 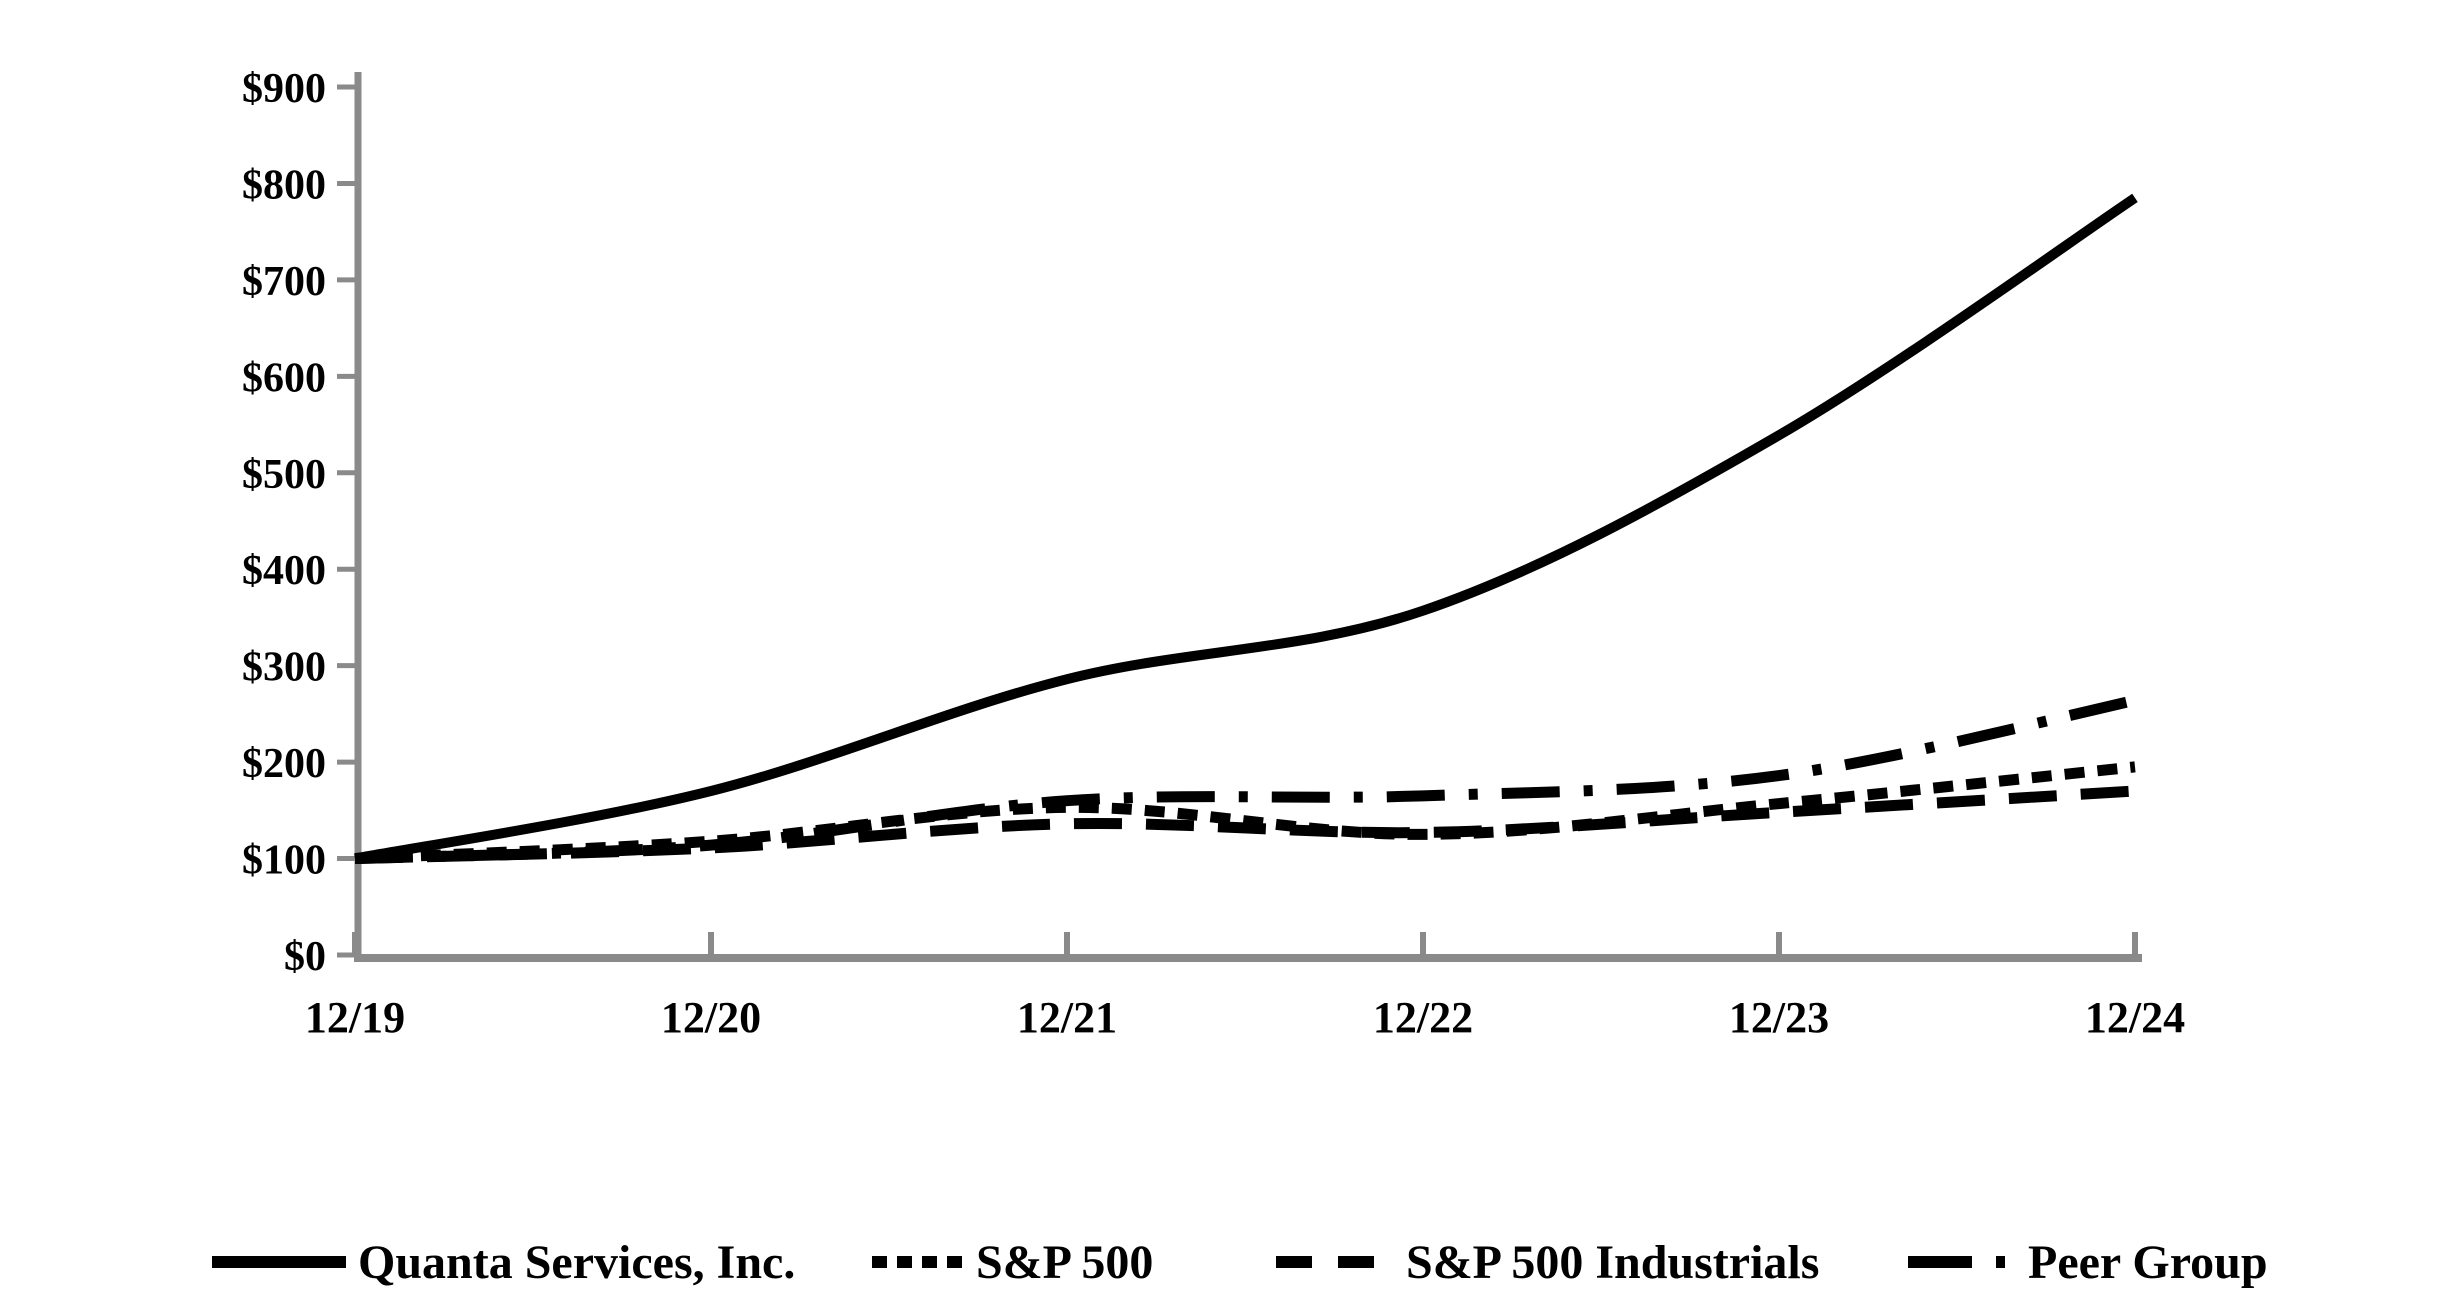 I want to click on legend-line-sample-solid, so click(x=279, y=1262).